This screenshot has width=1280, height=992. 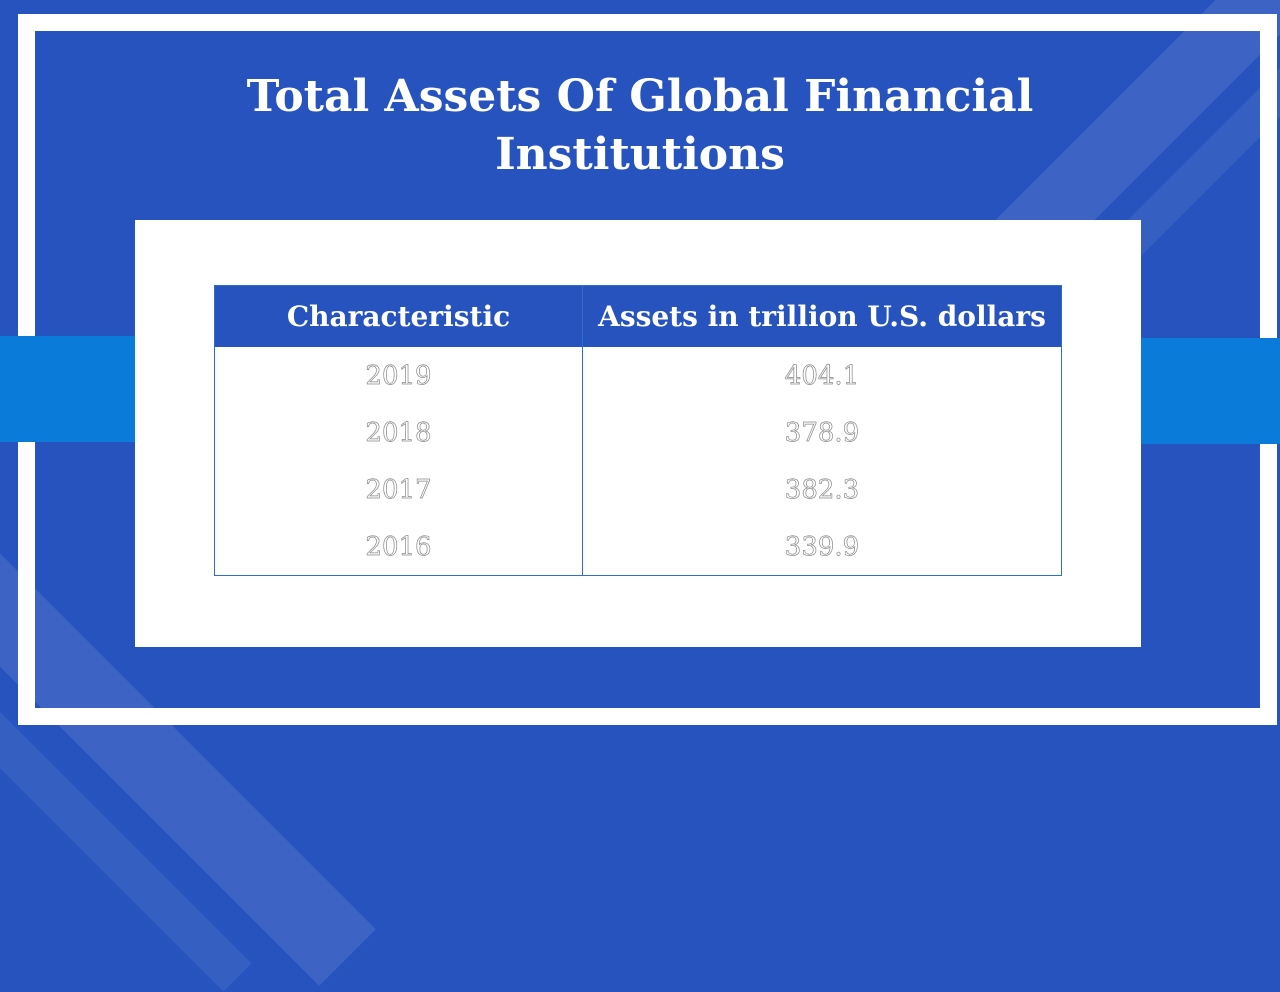 I want to click on year-cell: 2018, so click(x=398, y=432).